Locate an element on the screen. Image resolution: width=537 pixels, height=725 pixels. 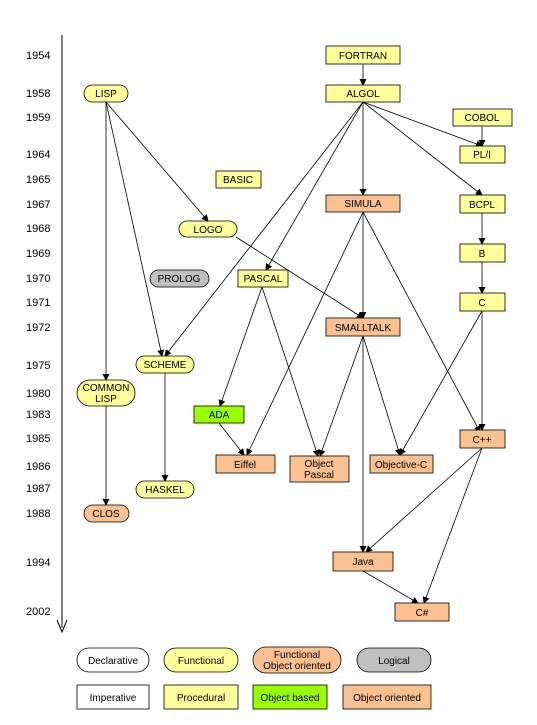
node-label: SIMULA is located at coordinates (363, 204).